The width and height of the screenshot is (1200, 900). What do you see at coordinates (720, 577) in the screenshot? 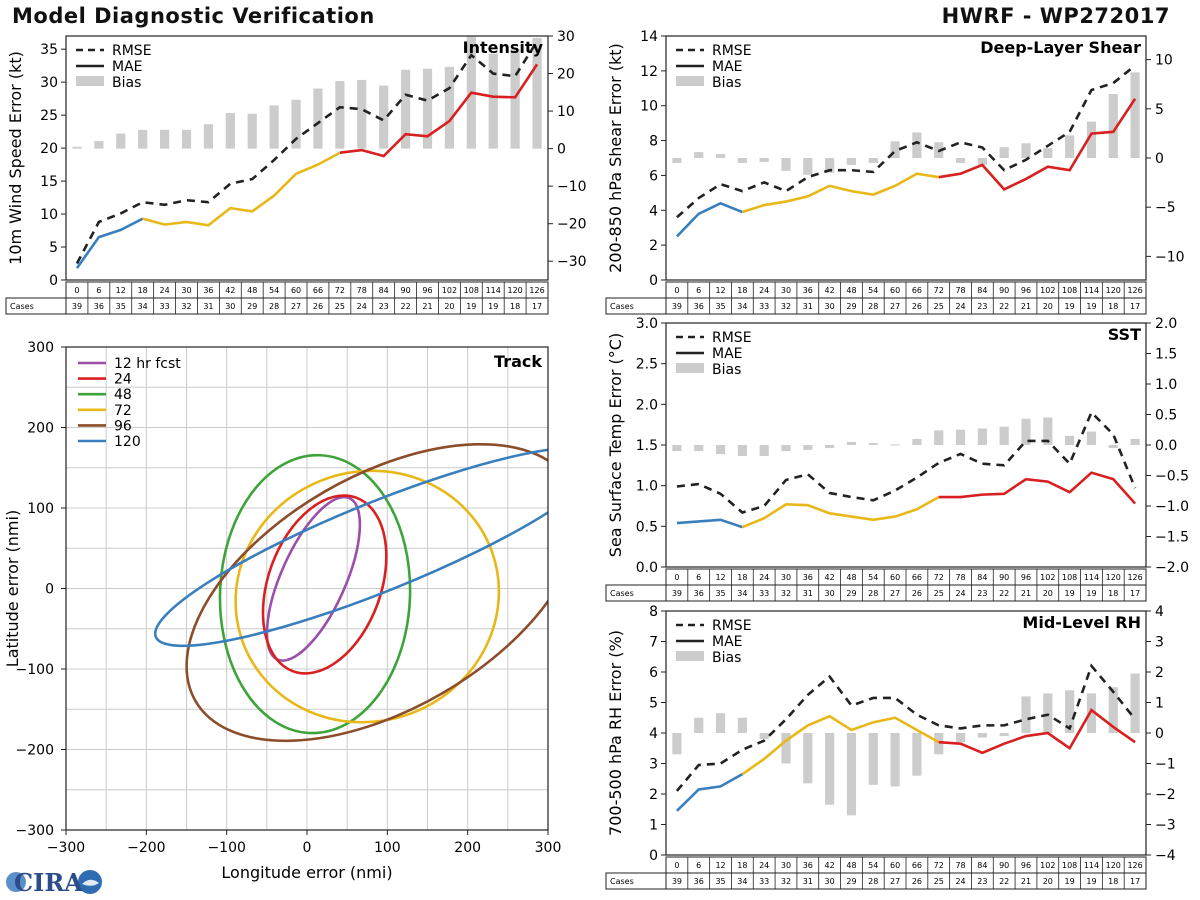
I see `hour-label: 12` at bounding box center [720, 577].